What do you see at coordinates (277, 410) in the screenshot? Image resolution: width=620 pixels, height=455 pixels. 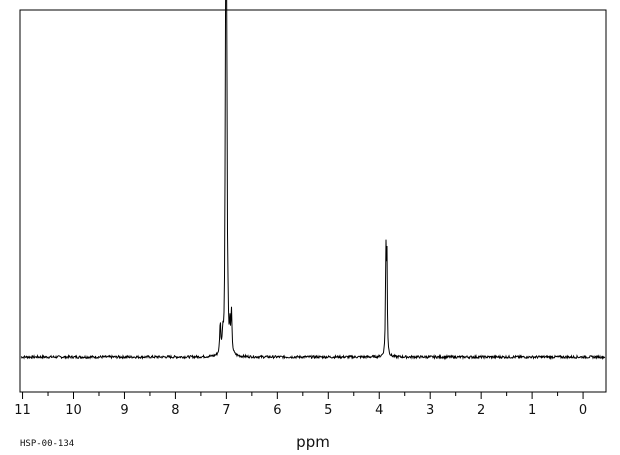 I see `x-tick-label: 6` at bounding box center [277, 410].